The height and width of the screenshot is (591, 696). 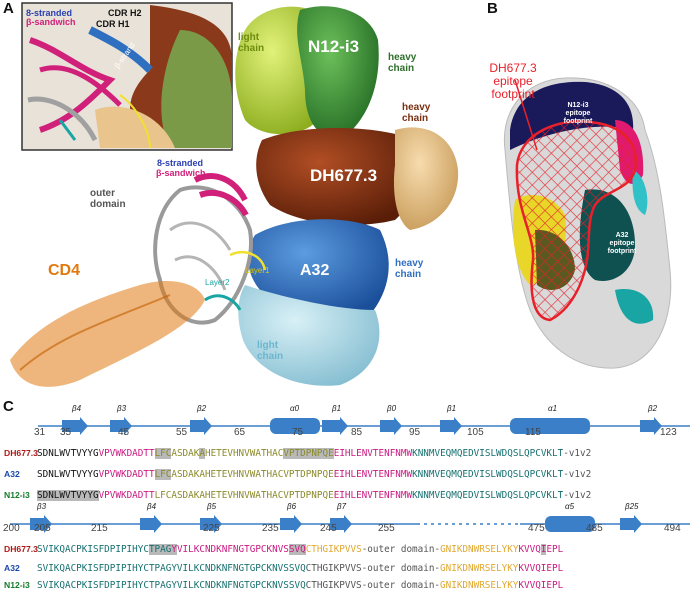 I want to click on inset-label-bsandwich: β-sandwich, so click(x=51, y=22).